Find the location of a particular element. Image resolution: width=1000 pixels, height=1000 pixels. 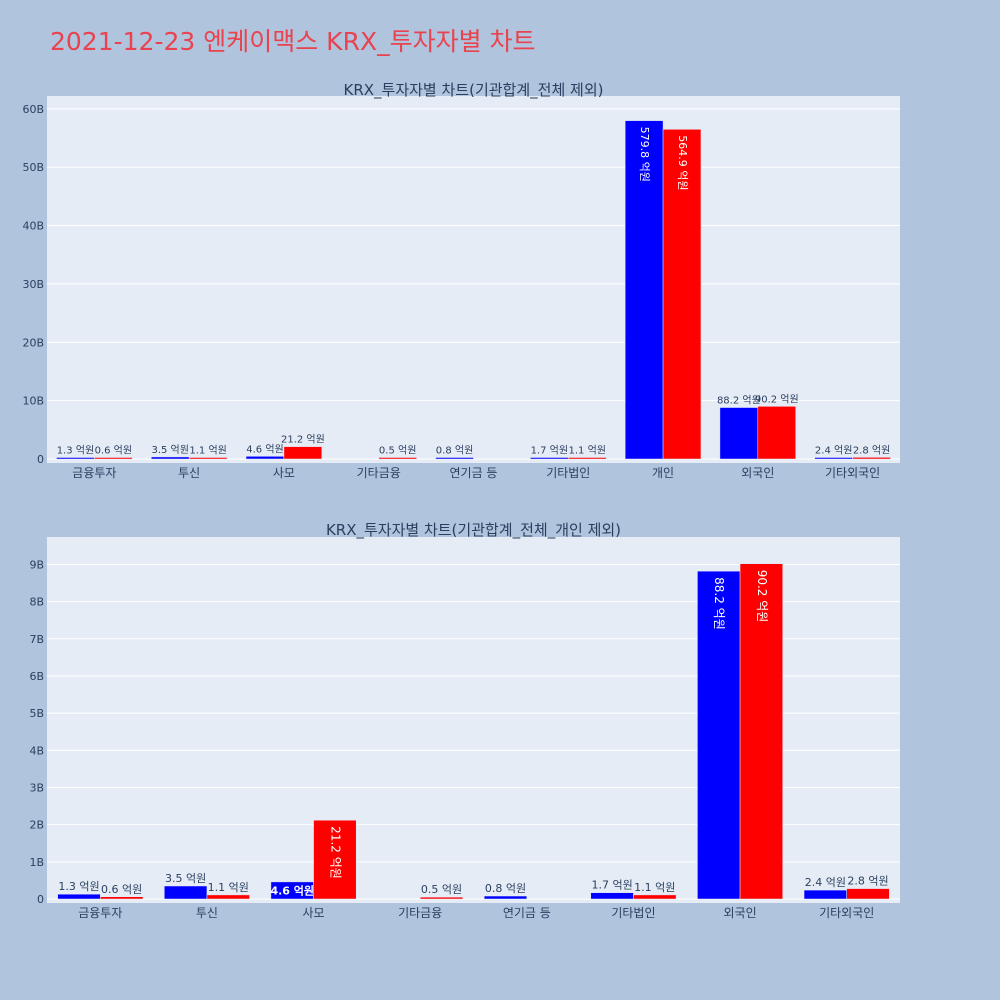

y-tick-label: 8B is located at coordinates (36, 602).